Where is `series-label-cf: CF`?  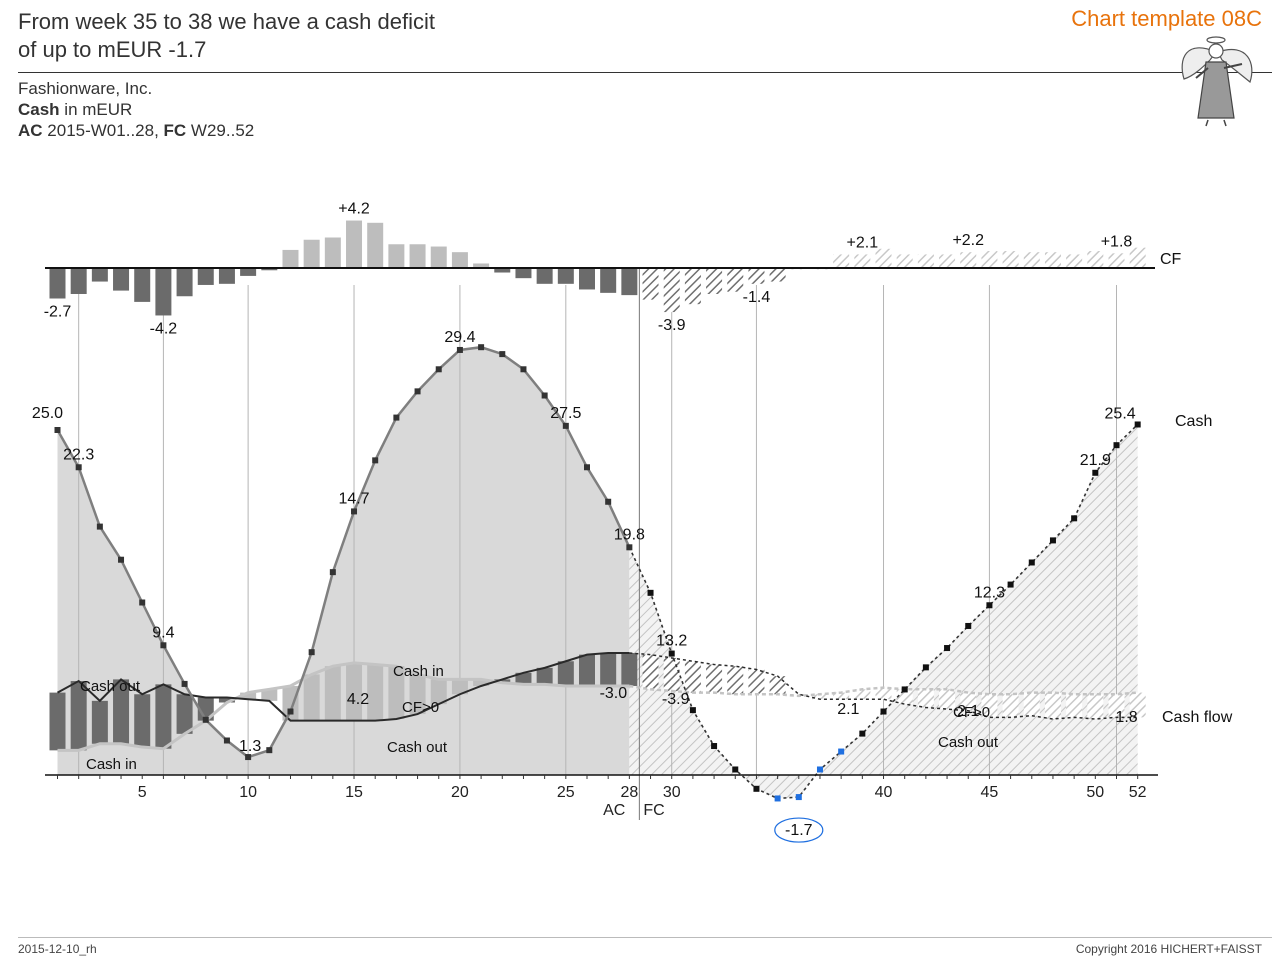 series-label-cf: CF is located at coordinates (1171, 259).